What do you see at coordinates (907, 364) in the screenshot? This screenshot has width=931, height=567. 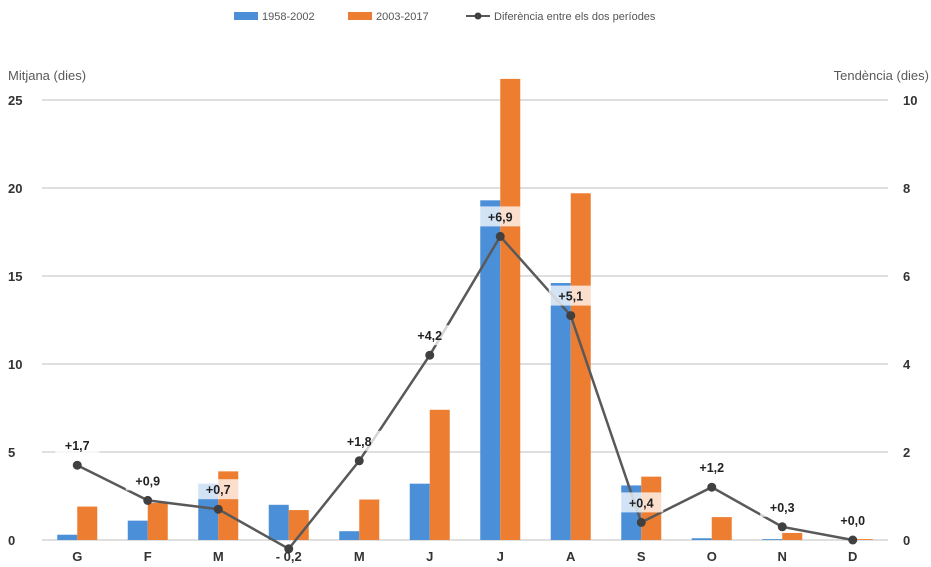 I see `y2-tick-label: 4` at bounding box center [907, 364].